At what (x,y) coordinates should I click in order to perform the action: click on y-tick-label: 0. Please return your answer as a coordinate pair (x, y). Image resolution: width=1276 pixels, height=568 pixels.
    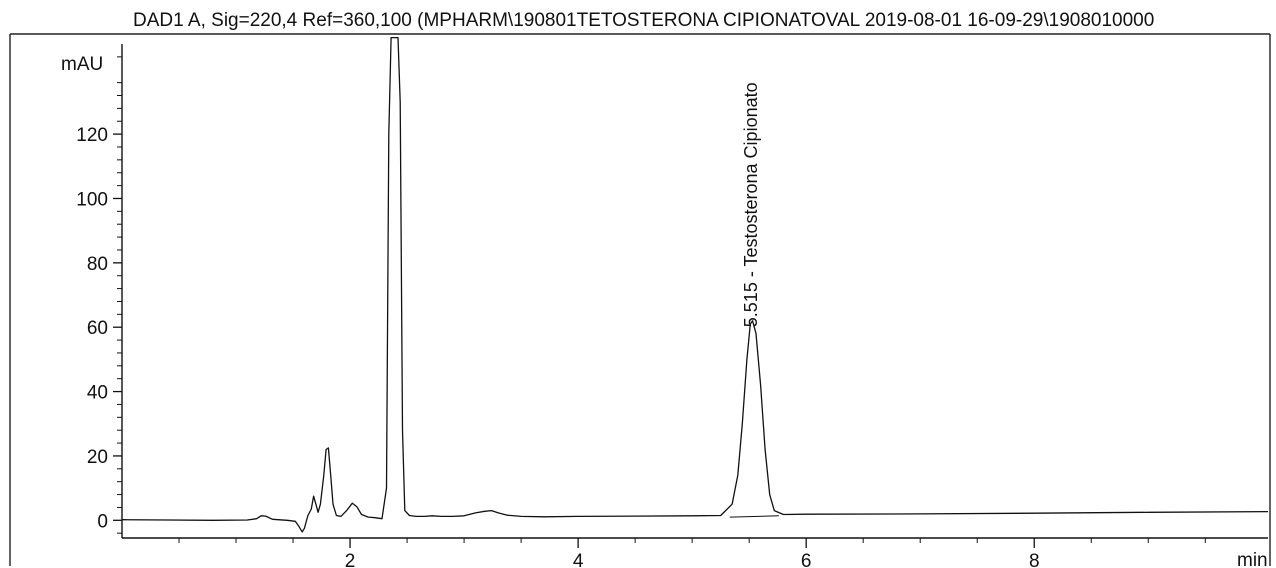
    Looking at the image, I should click on (102, 521).